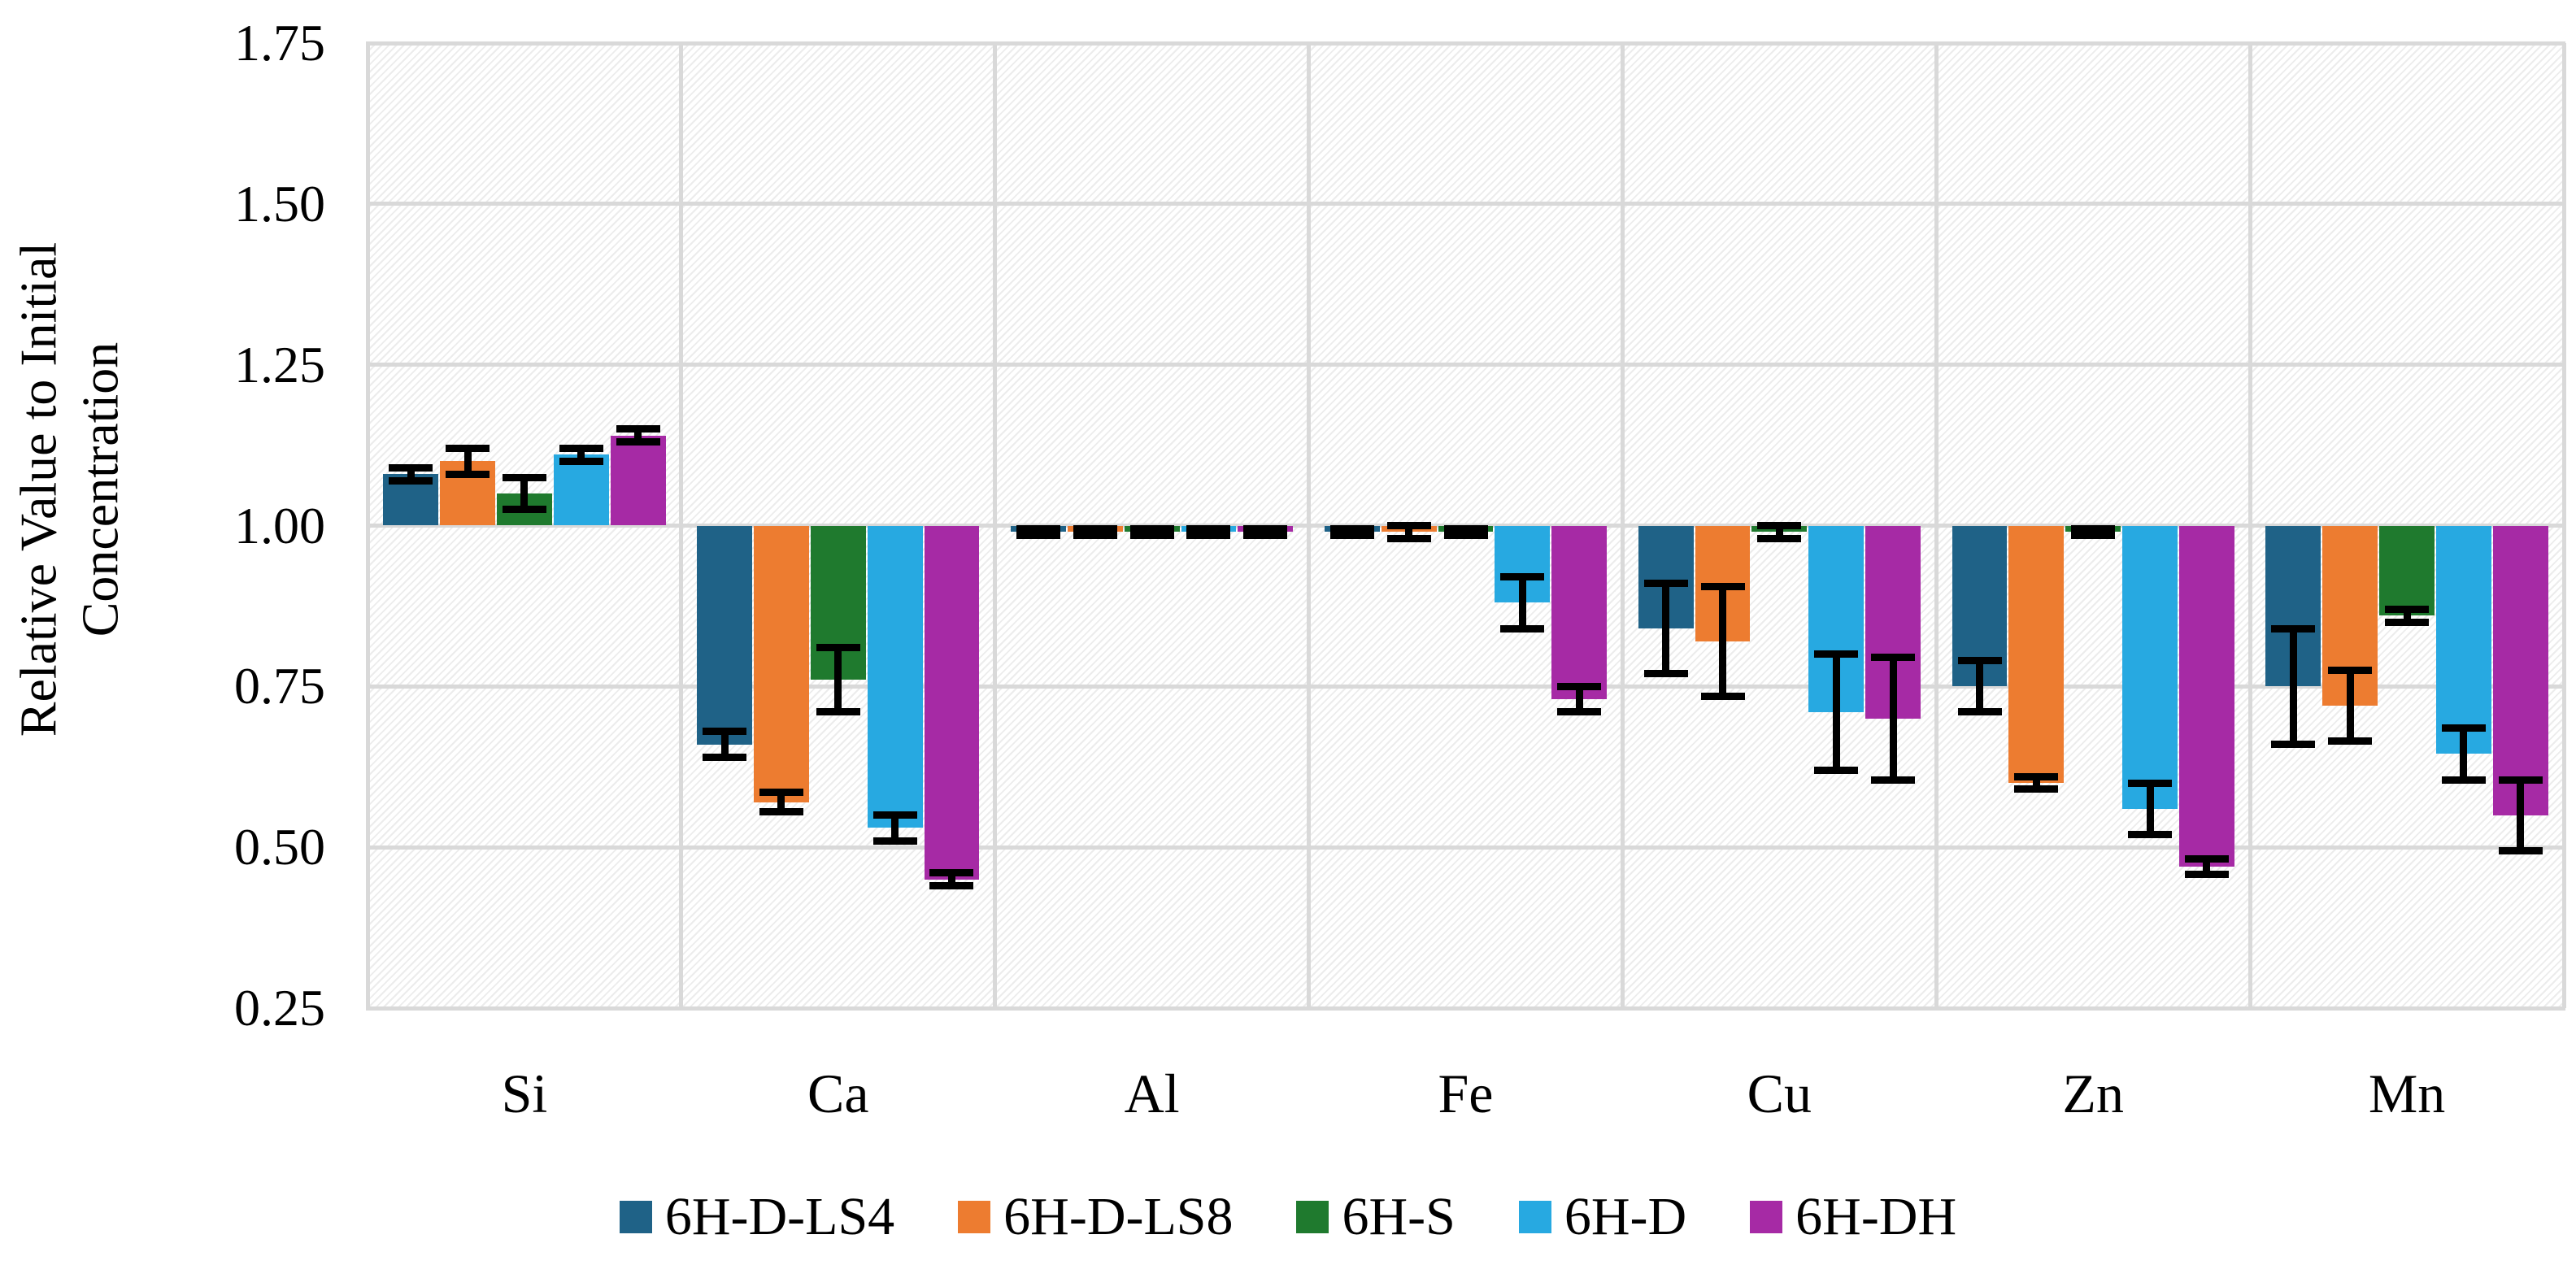 The image size is (2576, 1265). Describe the element at coordinates (2463, 639) in the screenshot. I see `bar-6H-D-Mn` at that location.